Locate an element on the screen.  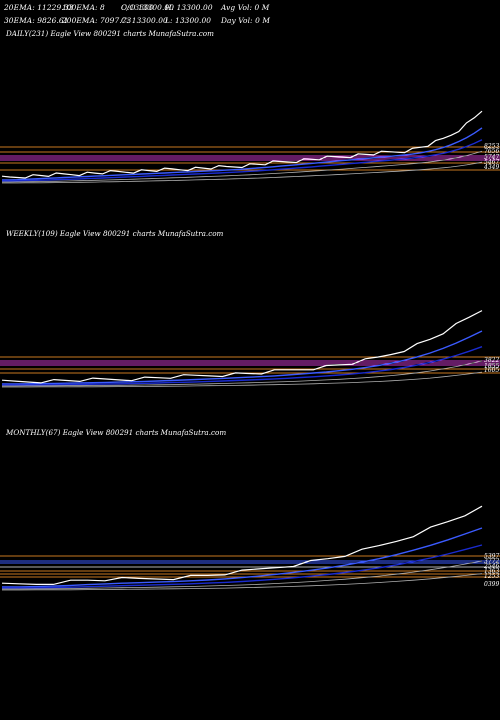
close-label: C: 13300.00 is located at coordinates (144, 20).